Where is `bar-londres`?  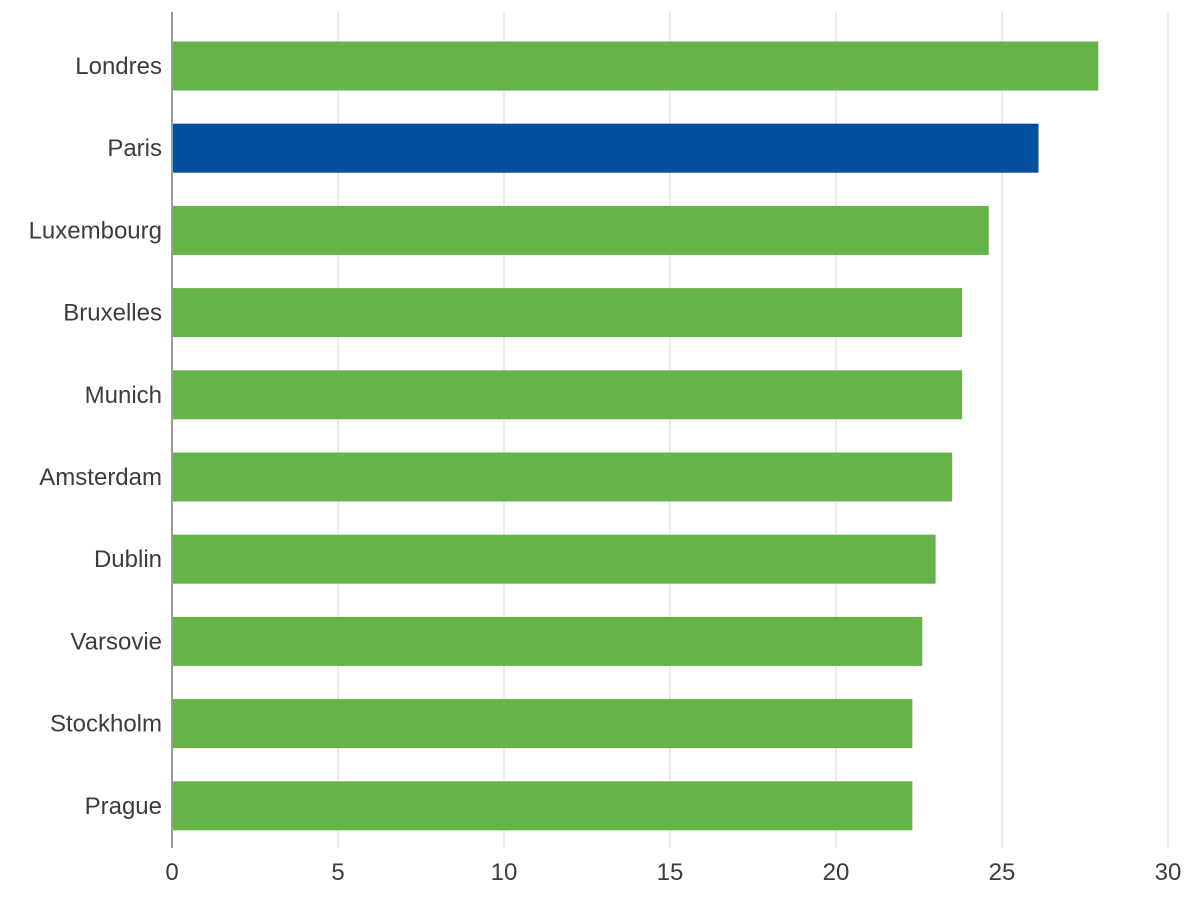
bar-londres is located at coordinates (636, 66).